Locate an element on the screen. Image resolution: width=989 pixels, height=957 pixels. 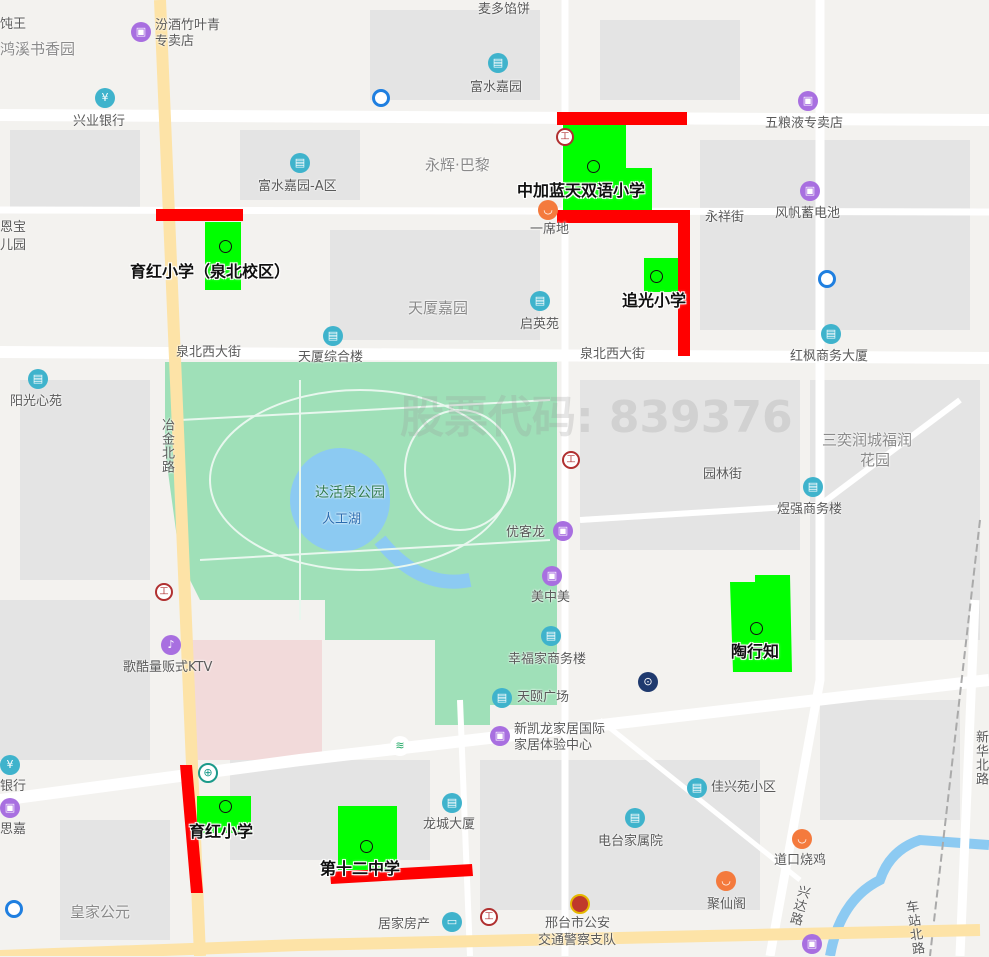
place-label: 永辉·巴黎 is located at coordinates (457, 165).